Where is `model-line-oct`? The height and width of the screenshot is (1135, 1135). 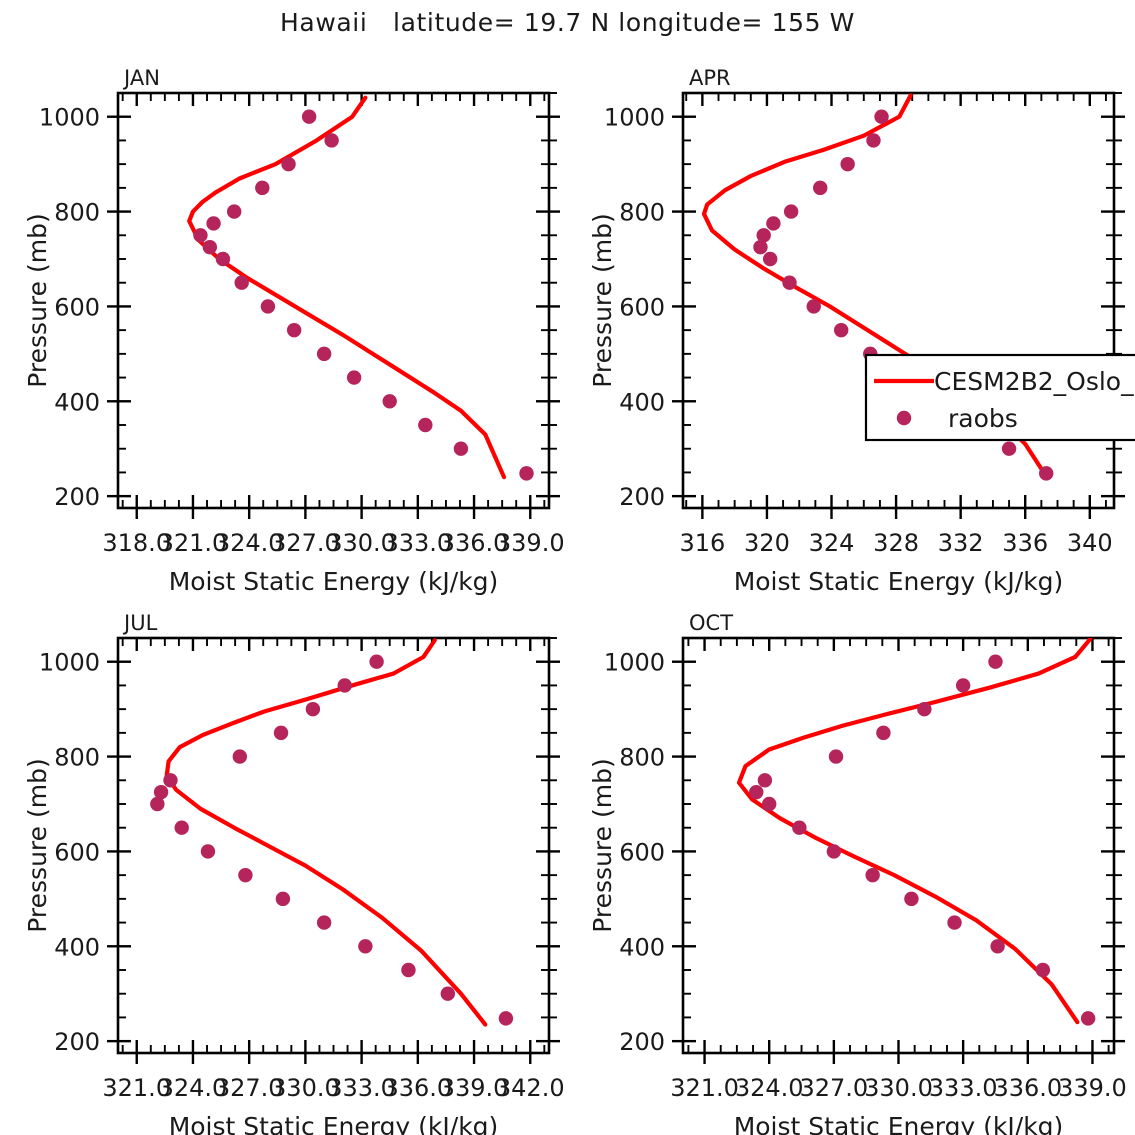 model-line-oct is located at coordinates (914, 831).